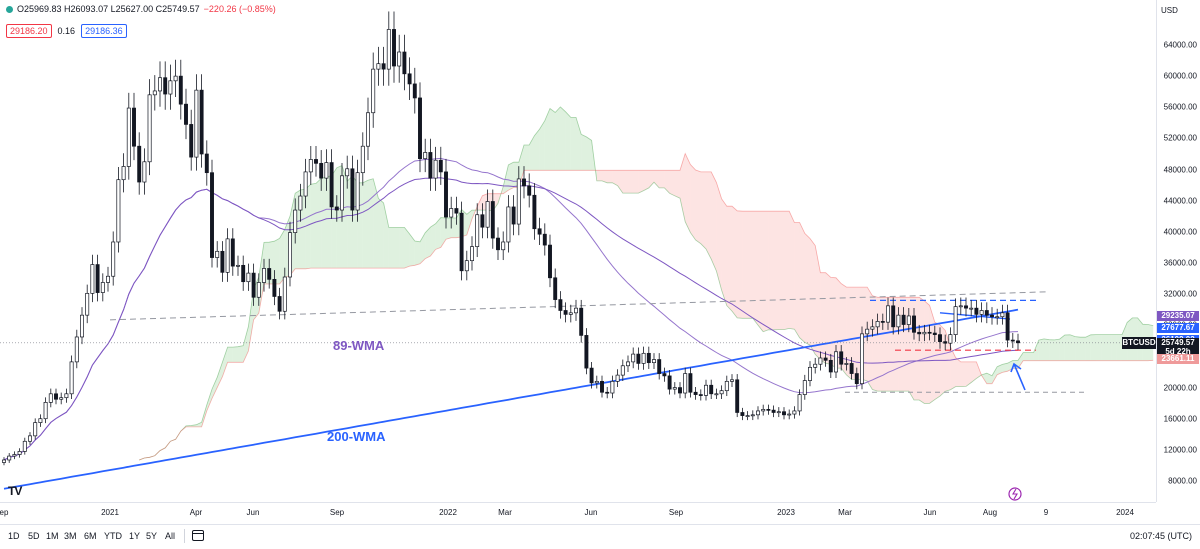  I want to click on toolbar-separator, so click(184, 536).